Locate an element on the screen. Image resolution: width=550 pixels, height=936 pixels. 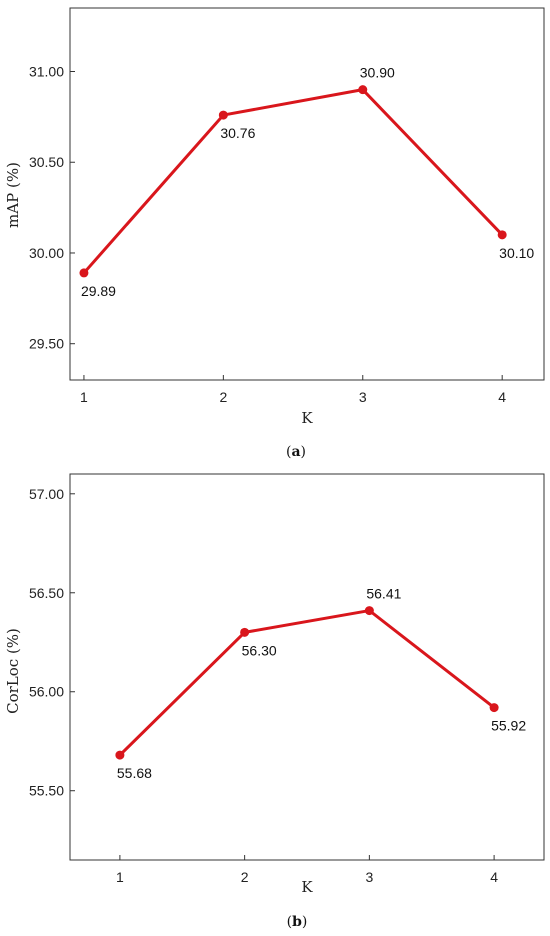
x-tick-label-b: 4 is located at coordinates (494, 877).